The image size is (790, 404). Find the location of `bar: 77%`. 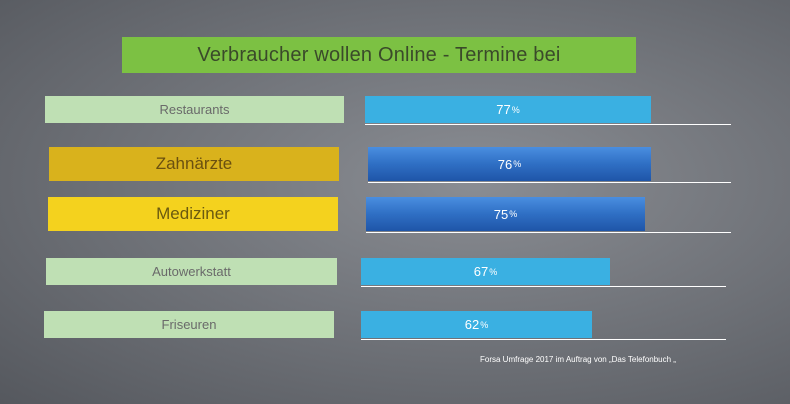

bar: 77% is located at coordinates (508, 109).